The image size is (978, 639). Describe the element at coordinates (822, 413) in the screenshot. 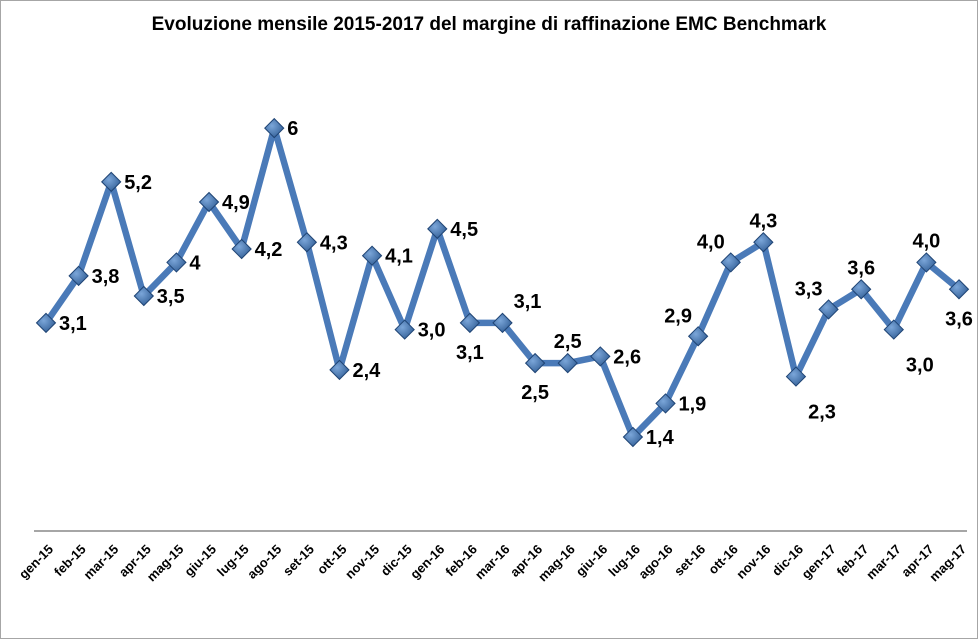

I see `data-point-label: 2,3` at that location.